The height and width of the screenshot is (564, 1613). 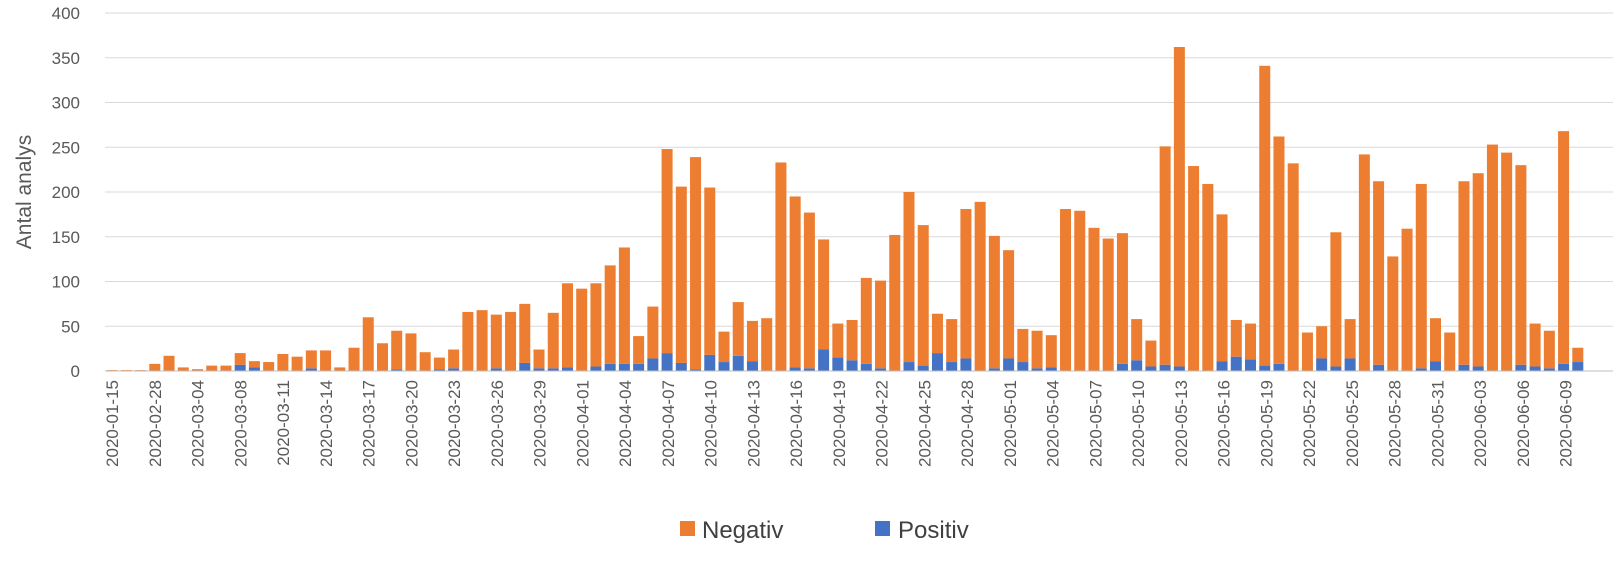 What do you see at coordinates (882, 423) in the screenshot?
I see `x-tick-label: 2020-04-22` at bounding box center [882, 423].